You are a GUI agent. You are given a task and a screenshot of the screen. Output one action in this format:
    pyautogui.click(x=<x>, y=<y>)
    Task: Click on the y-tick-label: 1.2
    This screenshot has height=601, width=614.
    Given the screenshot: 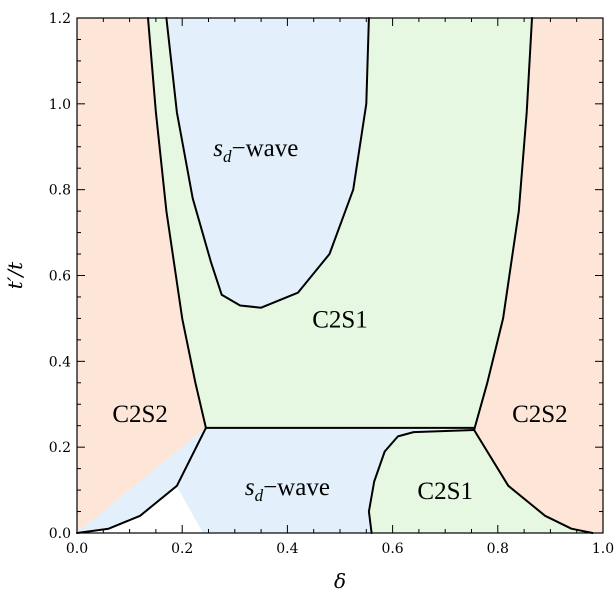 What is the action you would take?
    pyautogui.click(x=60, y=19)
    